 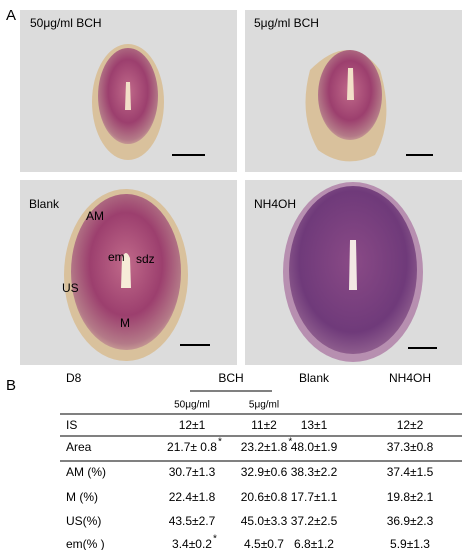 What do you see at coordinates (230, 378) in the screenshot?
I see `table-header: BCH` at bounding box center [230, 378].